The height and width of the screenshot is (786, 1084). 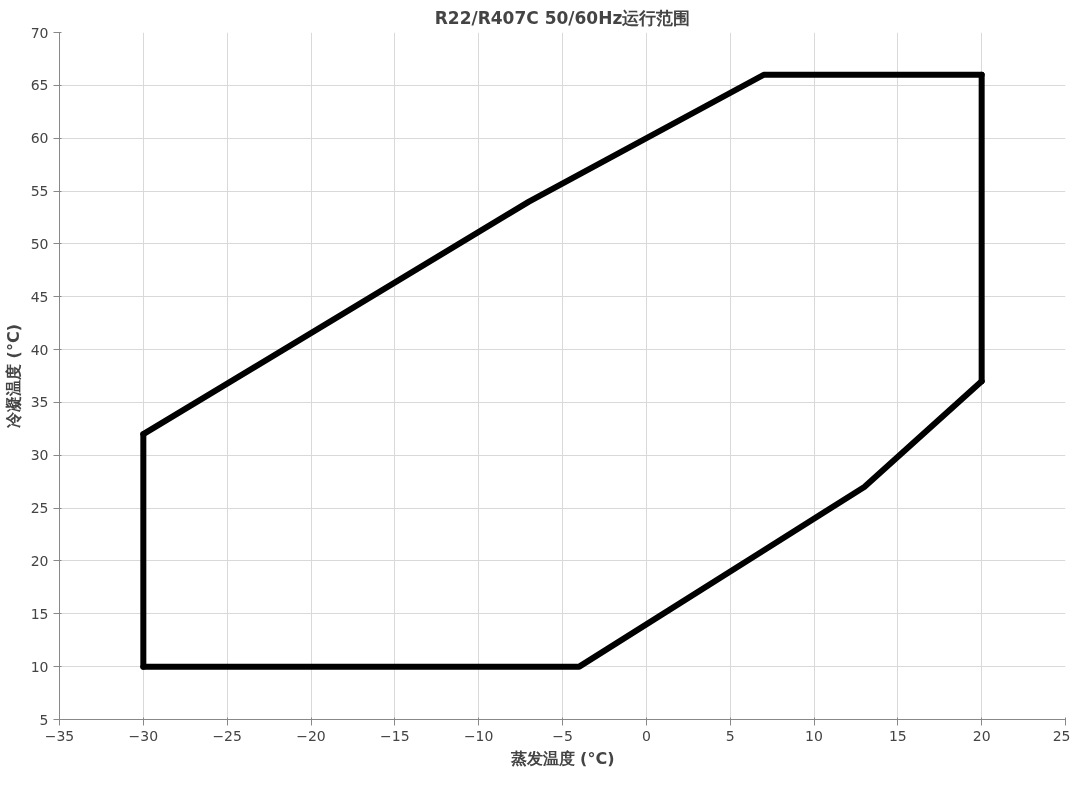 I want to click on x-tick-label: 5, so click(x=730, y=735).